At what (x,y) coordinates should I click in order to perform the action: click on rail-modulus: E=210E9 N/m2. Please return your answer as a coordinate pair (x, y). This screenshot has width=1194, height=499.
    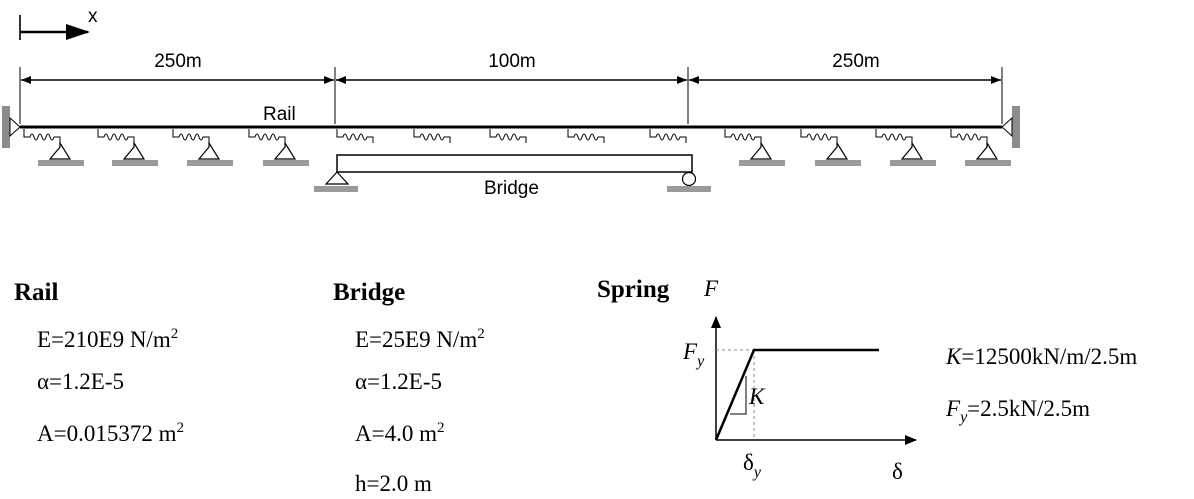
    Looking at the image, I should click on (107, 339).